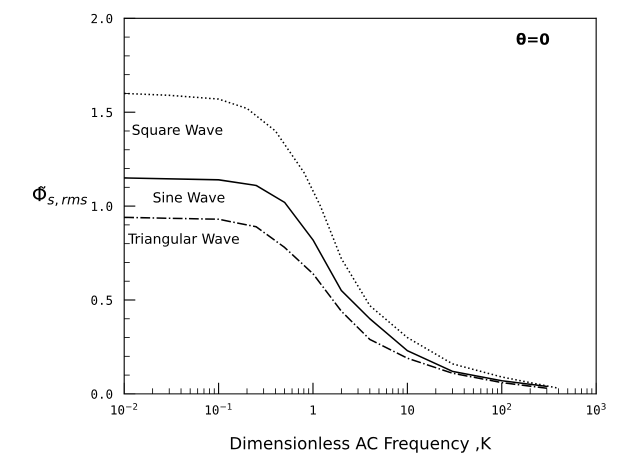  What do you see at coordinates (124, 409) in the screenshot?
I see `x-tick-label: 10$^{−2}$` at bounding box center [124, 409].